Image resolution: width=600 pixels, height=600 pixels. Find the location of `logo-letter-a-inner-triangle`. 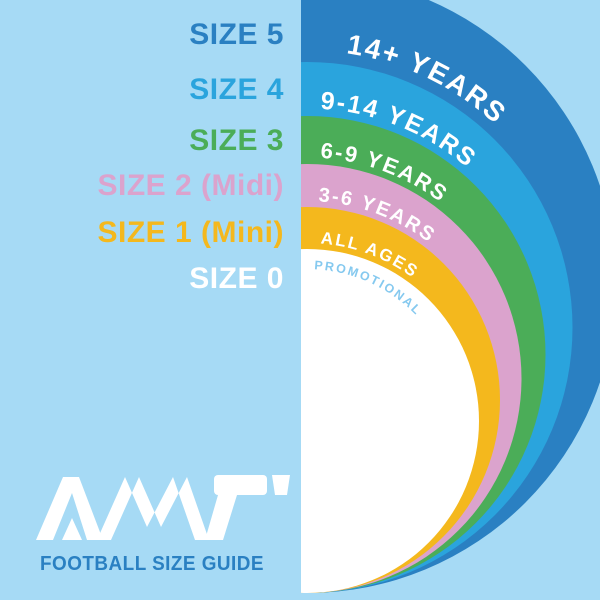

logo-letter-a-inner-triangle is located at coordinates (72, 529).